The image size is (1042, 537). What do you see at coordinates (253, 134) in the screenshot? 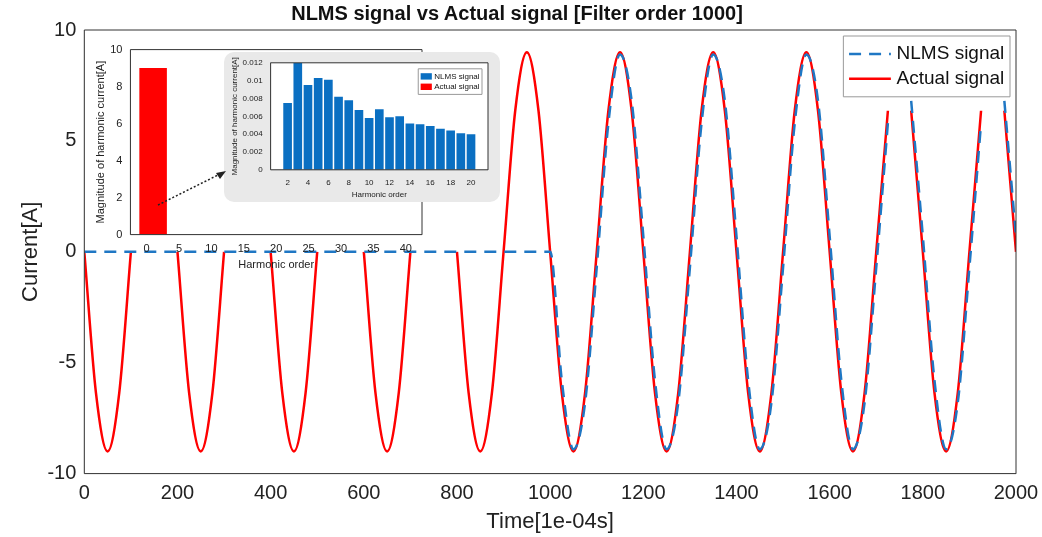
I see `y-tick-label: 0.004` at bounding box center [253, 134].